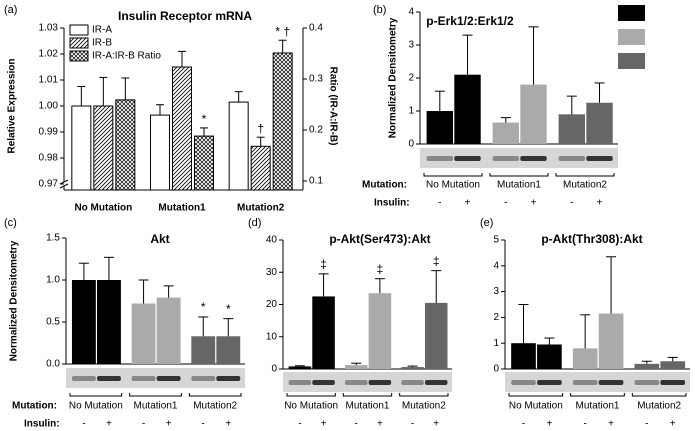 Image resolution: width=695 pixels, height=431 pixels. Describe the element at coordinates (12, 105) in the screenshot. I see `y-axis-label: Relative Expression` at that location.